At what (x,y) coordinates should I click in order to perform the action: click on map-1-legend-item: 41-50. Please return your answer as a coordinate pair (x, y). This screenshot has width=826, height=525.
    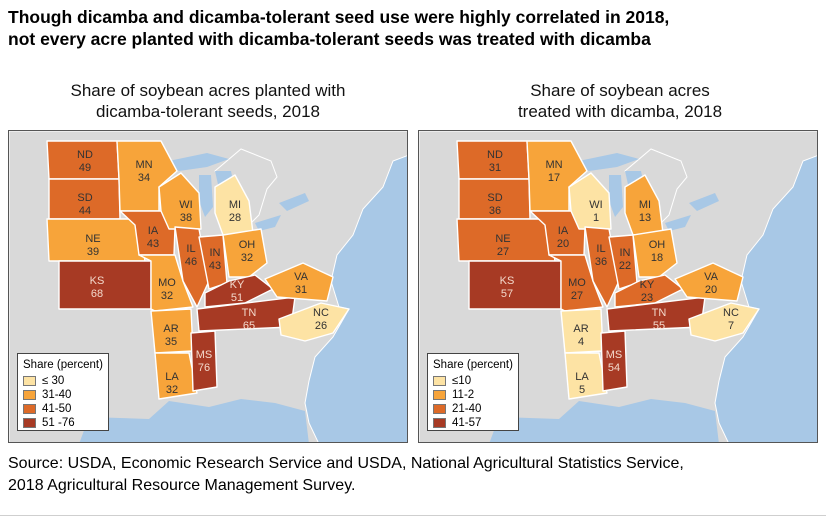
    Looking at the image, I should click on (63, 409).